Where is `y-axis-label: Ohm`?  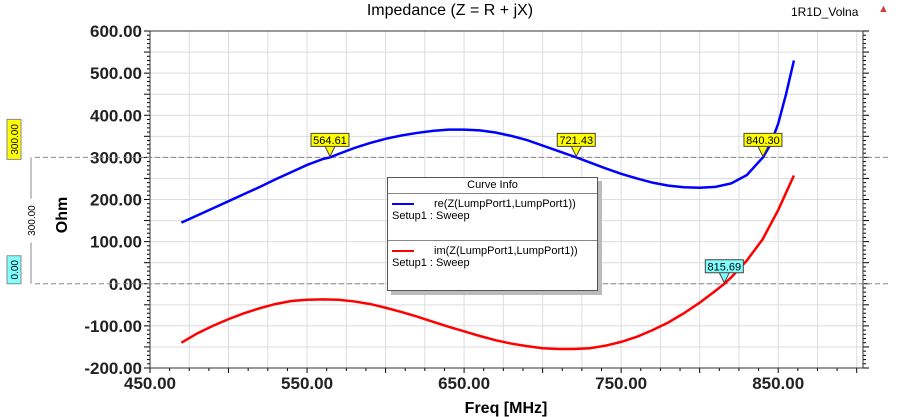
y-axis-label: Ohm is located at coordinates (62, 215).